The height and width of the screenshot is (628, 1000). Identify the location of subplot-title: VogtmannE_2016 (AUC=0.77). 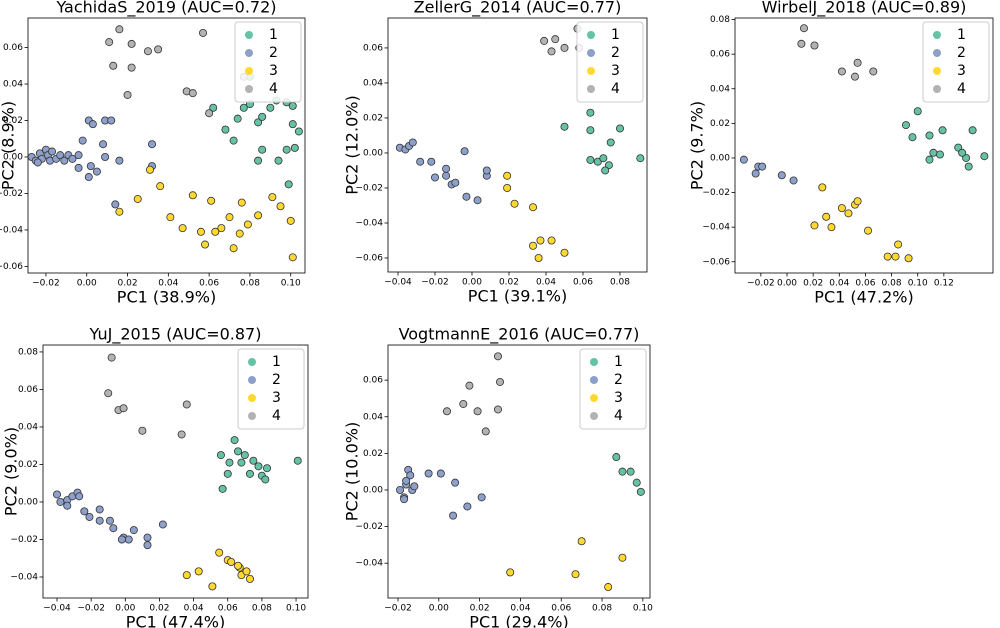
(519, 335).